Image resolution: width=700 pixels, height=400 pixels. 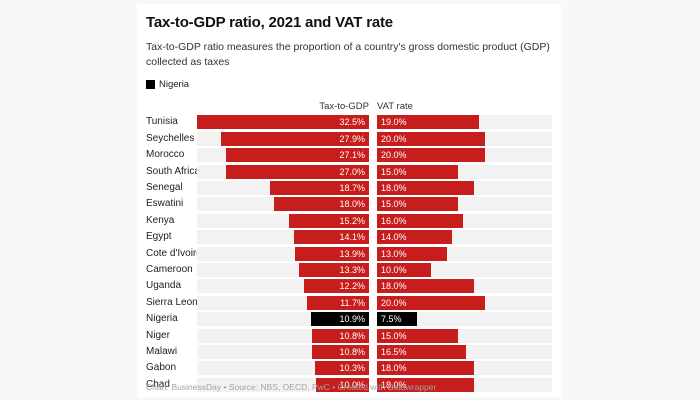 What do you see at coordinates (159, 237) in the screenshot?
I see `row-label: Egypt` at bounding box center [159, 237].